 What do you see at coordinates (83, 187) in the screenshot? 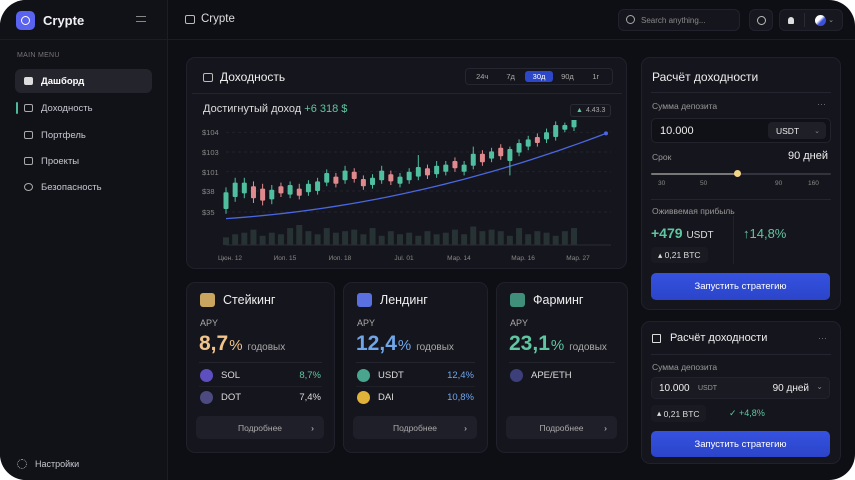
I see `sidebar-item-security: Безопасность` at bounding box center [83, 187].